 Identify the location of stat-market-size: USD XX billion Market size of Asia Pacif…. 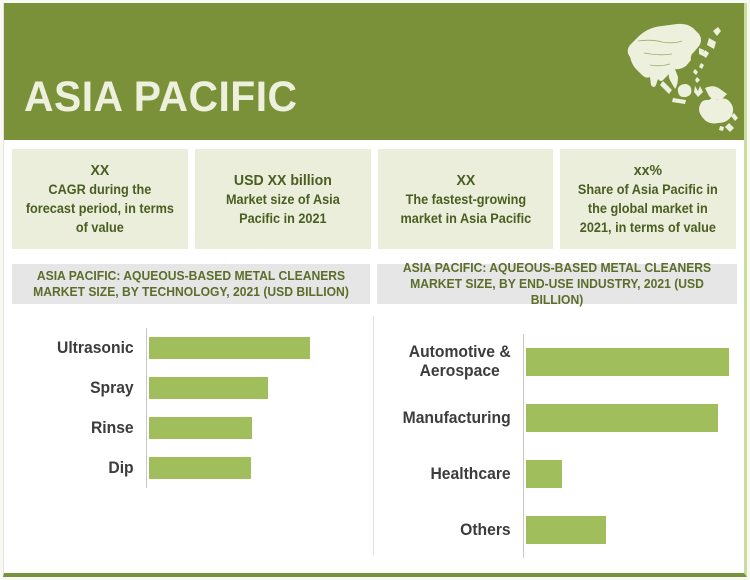
(282, 199).